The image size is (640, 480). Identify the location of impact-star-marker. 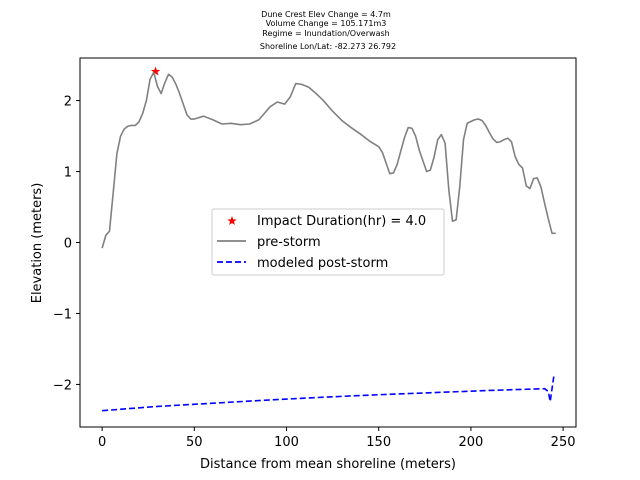
(155, 71).